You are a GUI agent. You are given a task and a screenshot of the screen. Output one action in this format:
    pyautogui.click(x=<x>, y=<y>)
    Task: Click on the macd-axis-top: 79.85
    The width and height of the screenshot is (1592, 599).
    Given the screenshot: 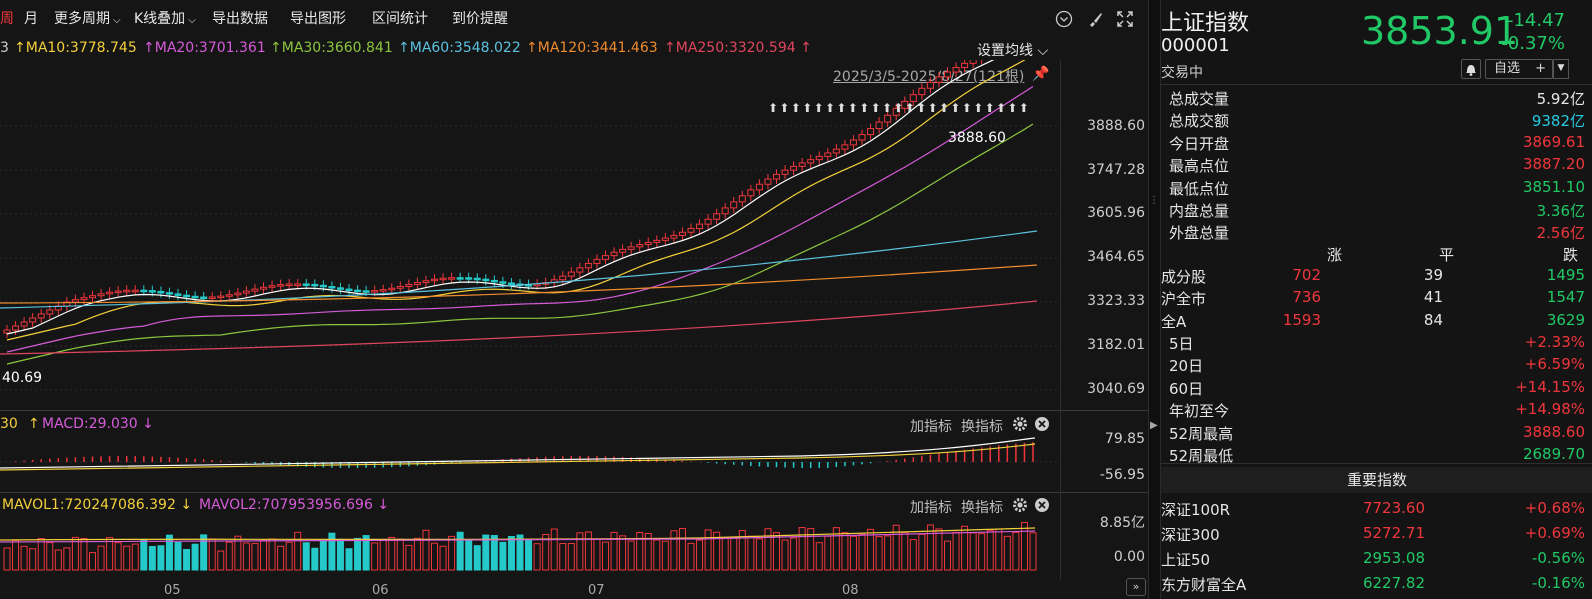 What is the action you would take?
    pyautogui.click(x=1124, y=439)
    